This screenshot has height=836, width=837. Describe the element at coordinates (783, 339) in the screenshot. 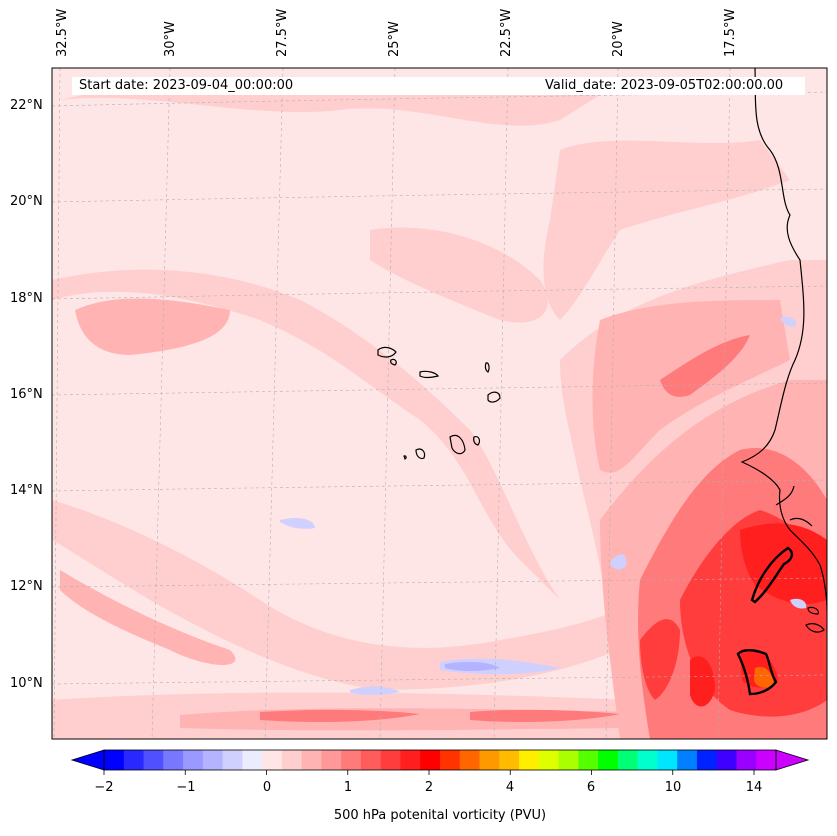

I see `african-coastline` at that location.